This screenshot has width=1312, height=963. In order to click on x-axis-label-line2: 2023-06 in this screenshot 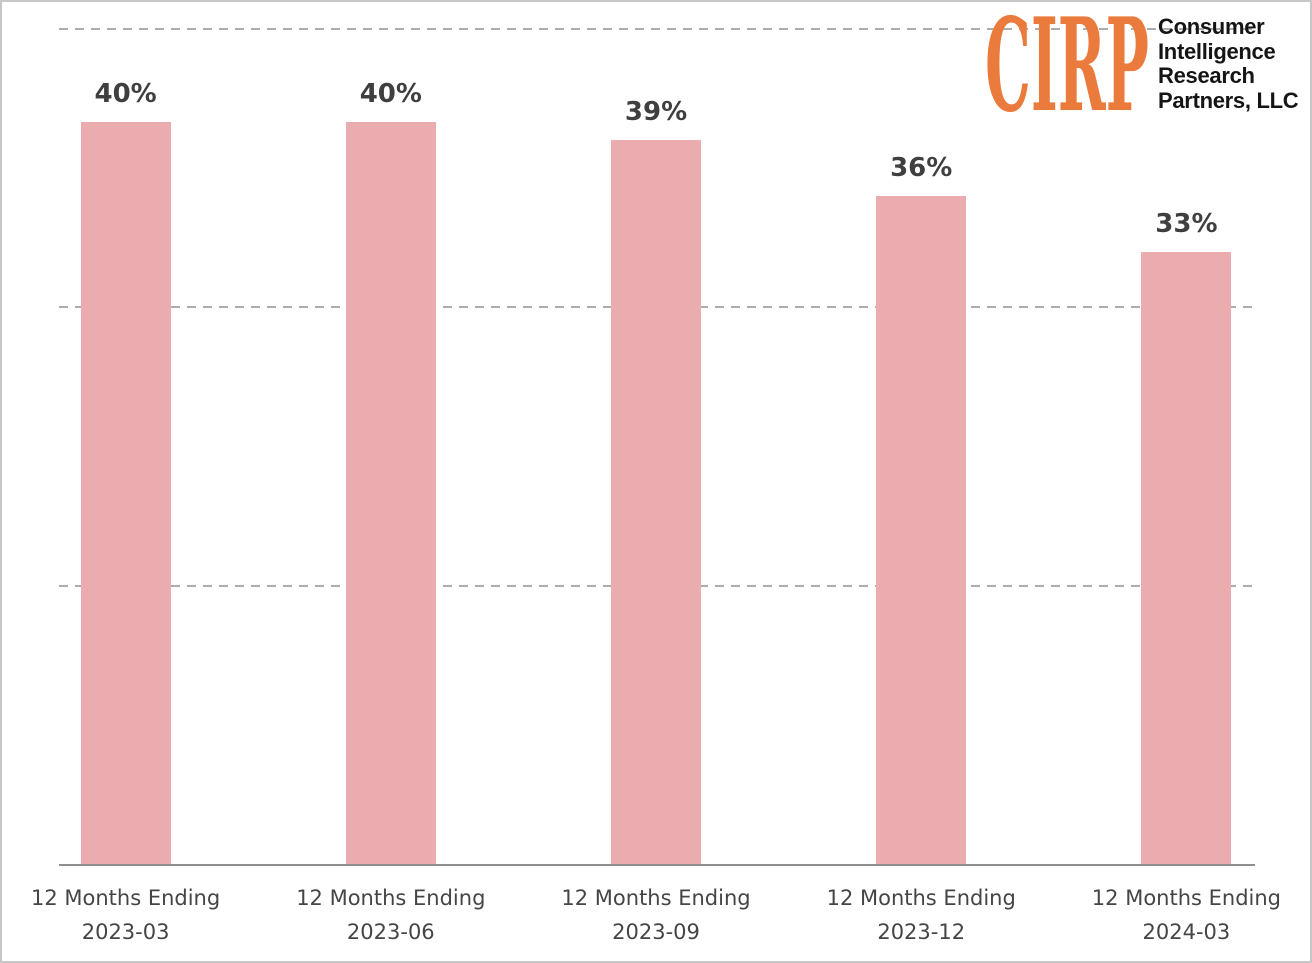, I will do `click(390, 932)`.